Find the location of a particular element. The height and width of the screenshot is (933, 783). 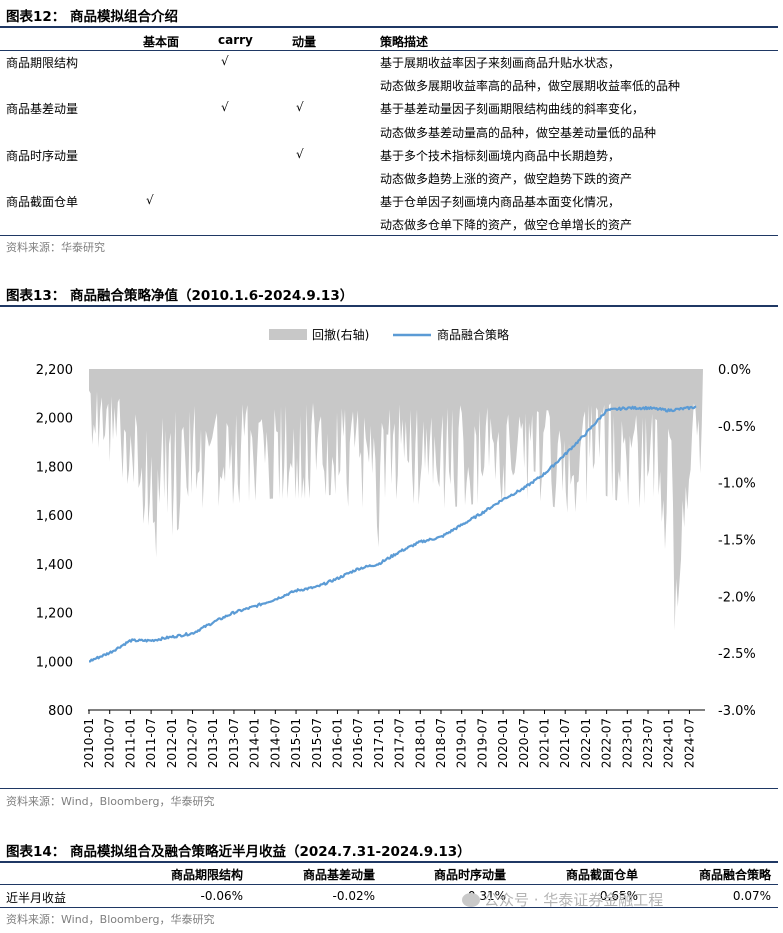

x-tick-label: 2012-07 is located at coordinates (193, 743).